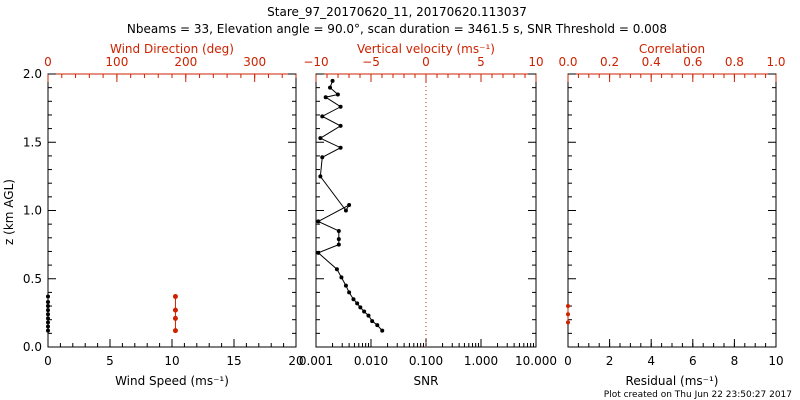 This screenshot has width=800, height=400. What do you see at coordinates (481, 62) in the screenshot?
I see `top-tick-label: 5` at bounding box center [481, 62].